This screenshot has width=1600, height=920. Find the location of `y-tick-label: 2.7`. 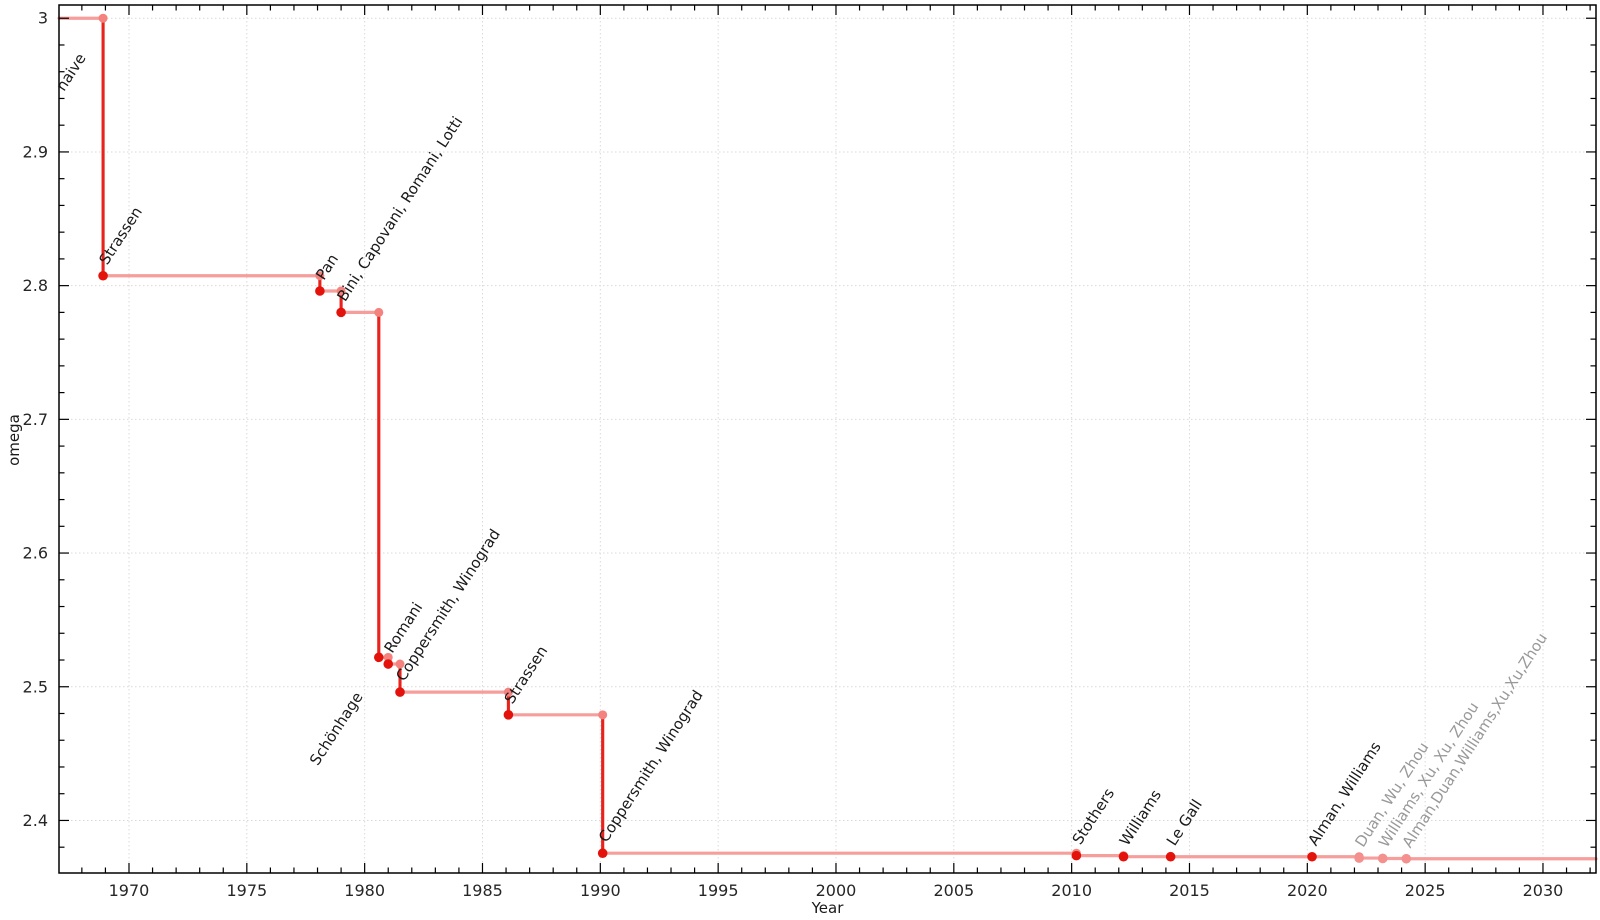

y-tick-label: 2.7 is located at coordinates (35, 419).